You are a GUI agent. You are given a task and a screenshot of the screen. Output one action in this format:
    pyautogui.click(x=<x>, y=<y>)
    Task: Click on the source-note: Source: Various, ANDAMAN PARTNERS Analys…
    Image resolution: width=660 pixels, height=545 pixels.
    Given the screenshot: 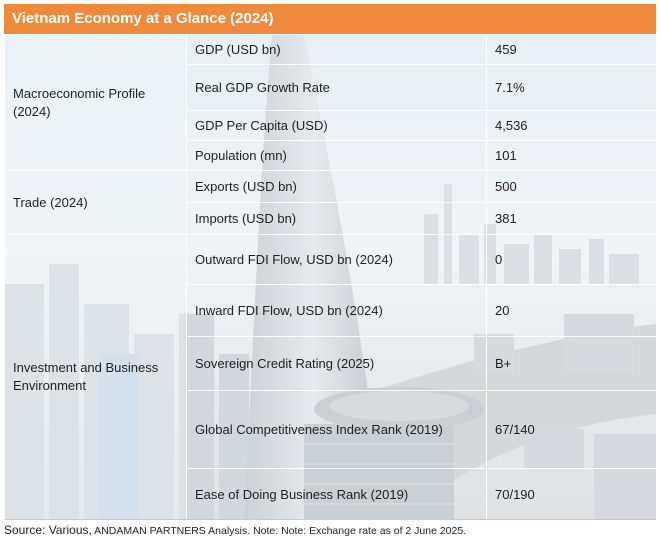 What is the action you would take?
    pyautogui.click(x=235, y=530)
    